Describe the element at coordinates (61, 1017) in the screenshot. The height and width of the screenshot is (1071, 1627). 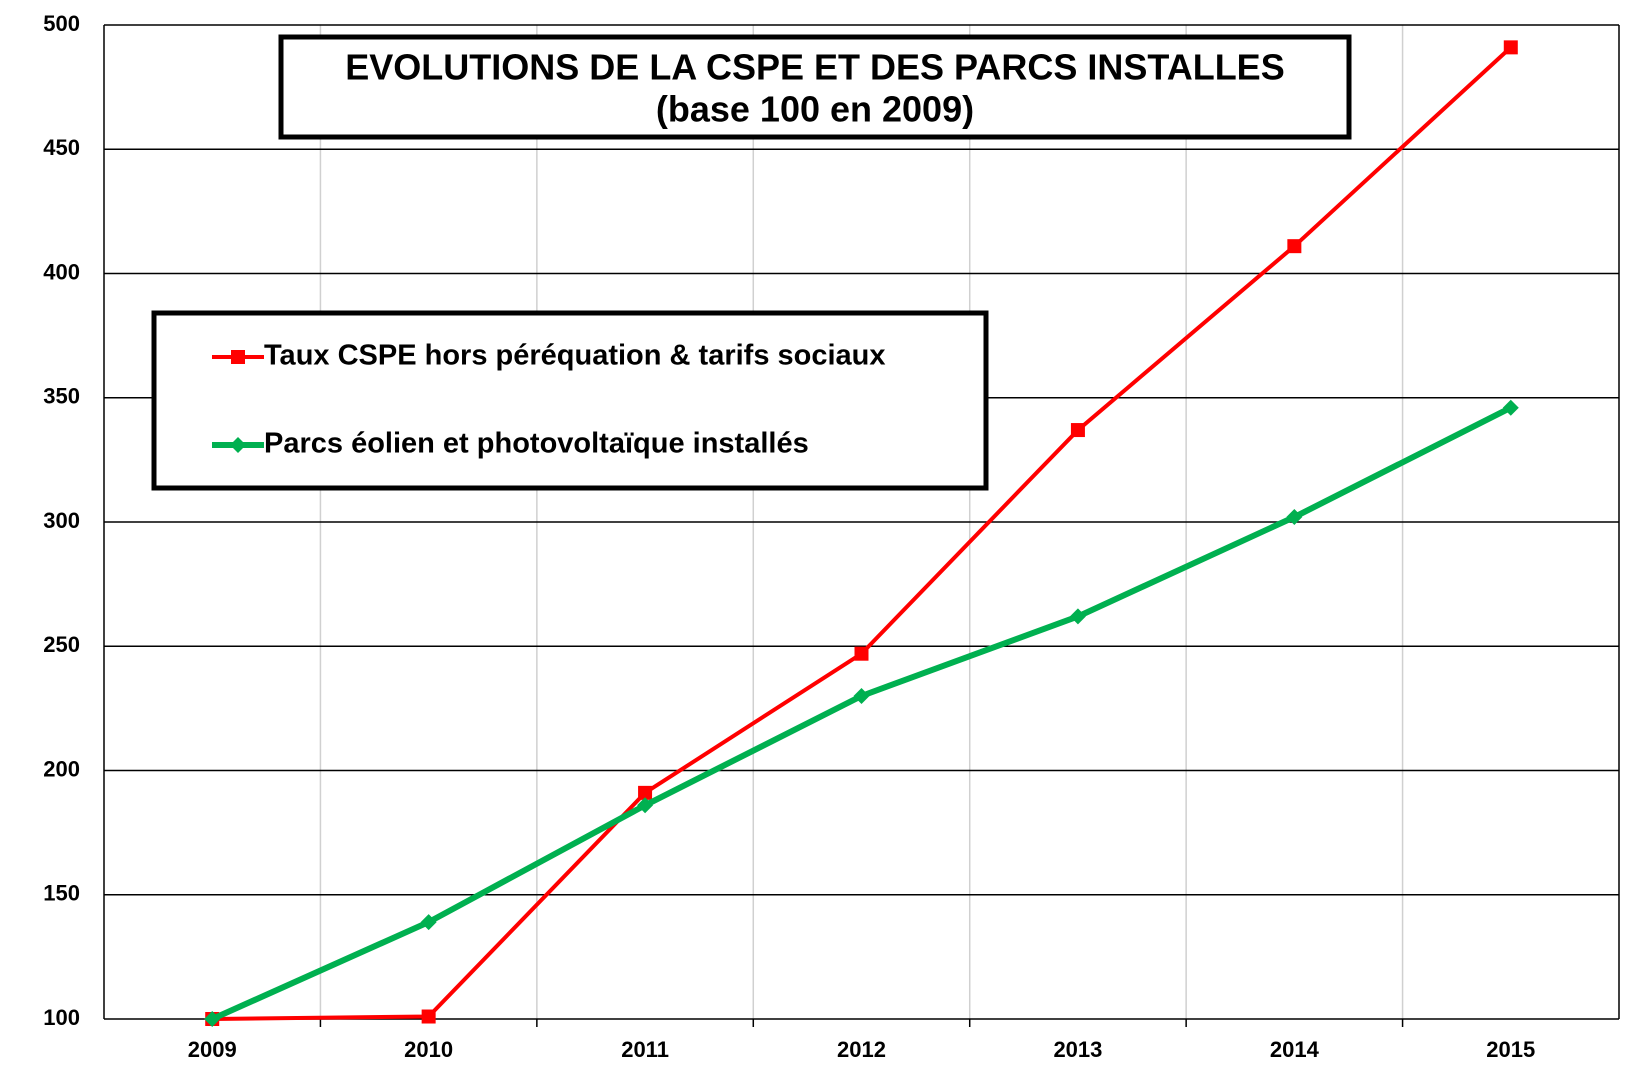
I see `y-tick-label: 100` at that location.